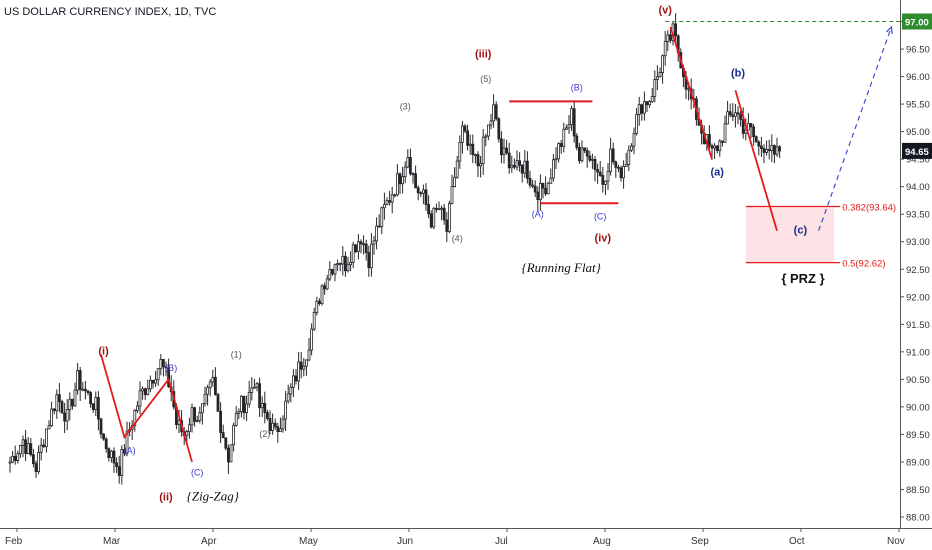 The width and height of the screenshot is (932, 550). I want to click on pattern-label: {Zig-Zag}, so click(213, 495).